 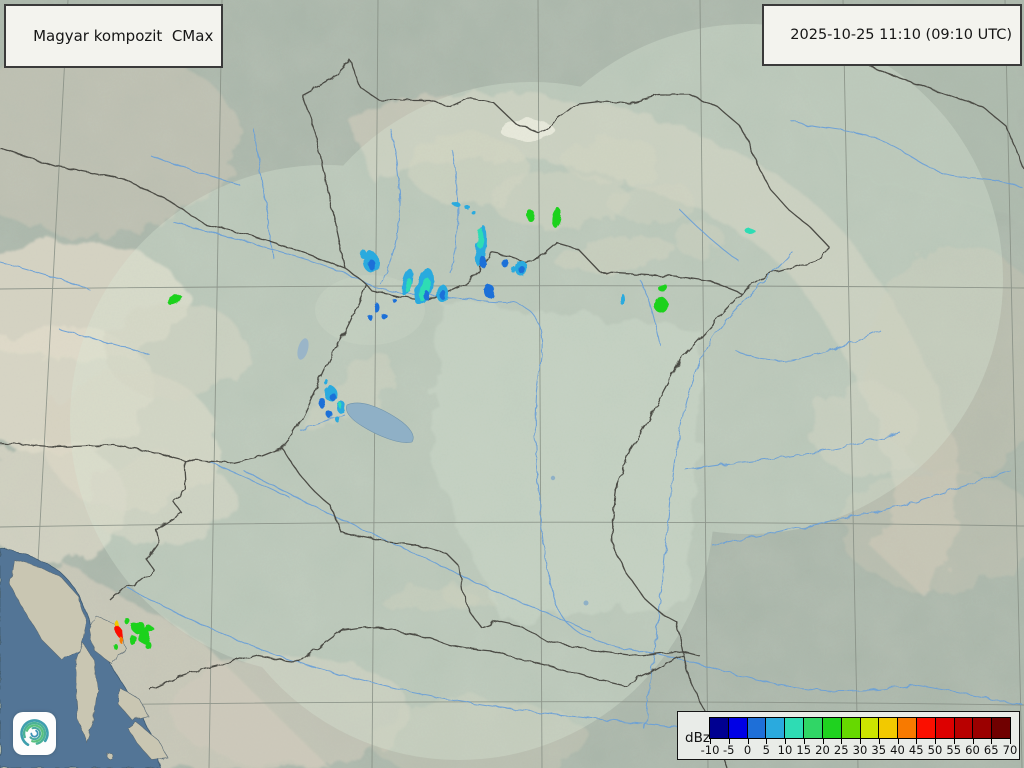 I want to click on dbz-tick-value: 10, so click(x=785, y=750).